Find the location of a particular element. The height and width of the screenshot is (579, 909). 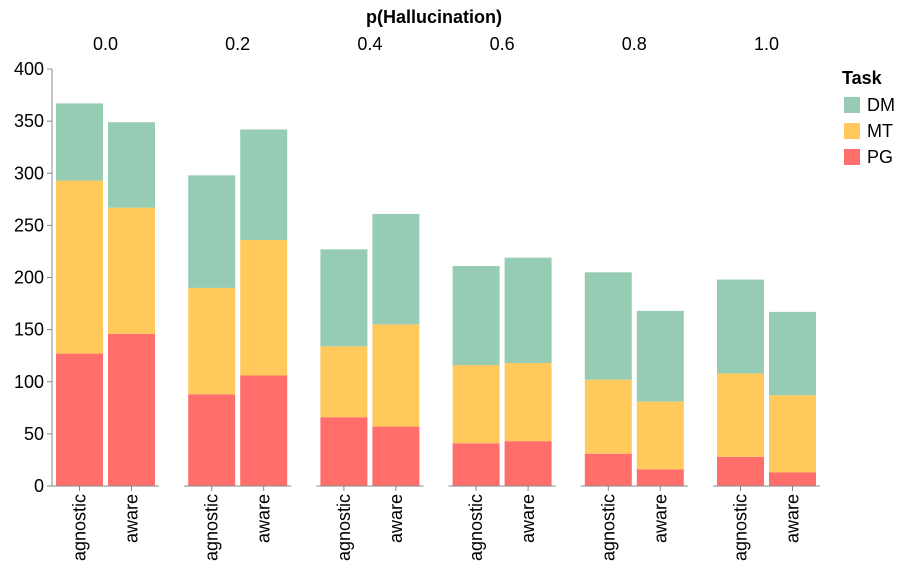

legend-label: DM is located at coordinates (881, 105).